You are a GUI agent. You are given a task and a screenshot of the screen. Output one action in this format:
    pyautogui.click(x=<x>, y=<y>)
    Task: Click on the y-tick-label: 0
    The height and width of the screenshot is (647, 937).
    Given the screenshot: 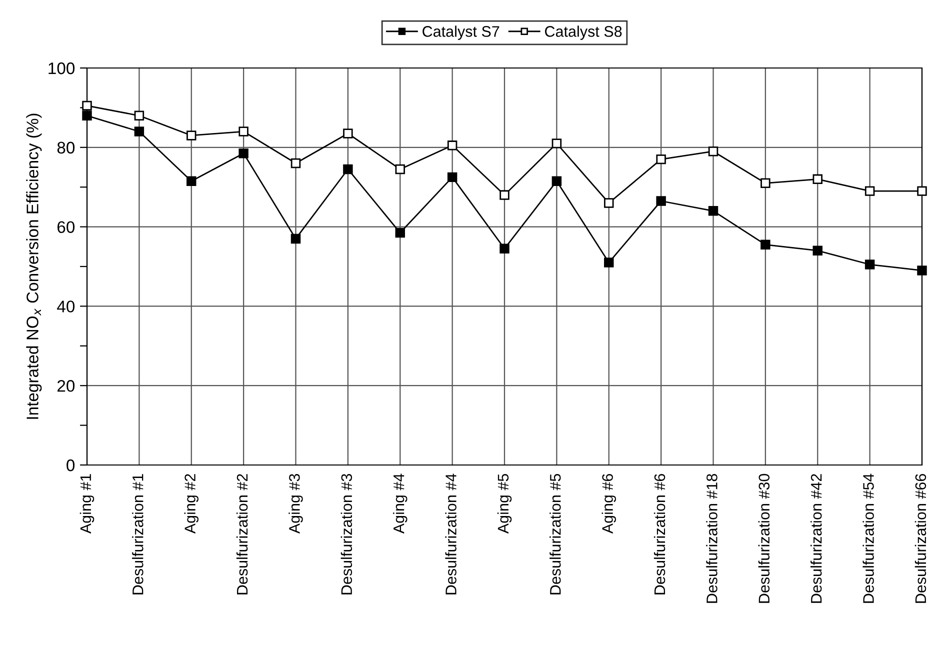 What is the action you would take?
    pyautogui.click(x=70, y=465)
    